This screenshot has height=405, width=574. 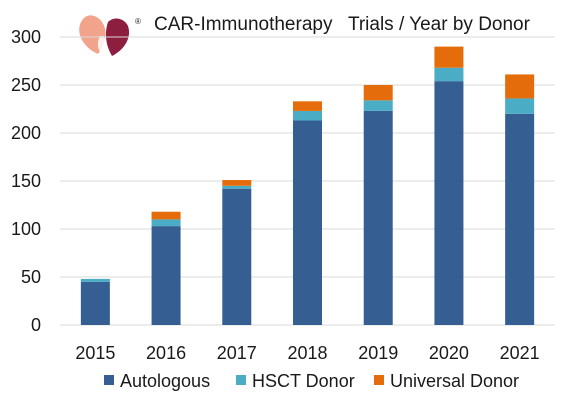 What do you see at coordinates (138, 21) in the screenshot?
I see `registered-mark: ®` at bounding box center [138, 21].